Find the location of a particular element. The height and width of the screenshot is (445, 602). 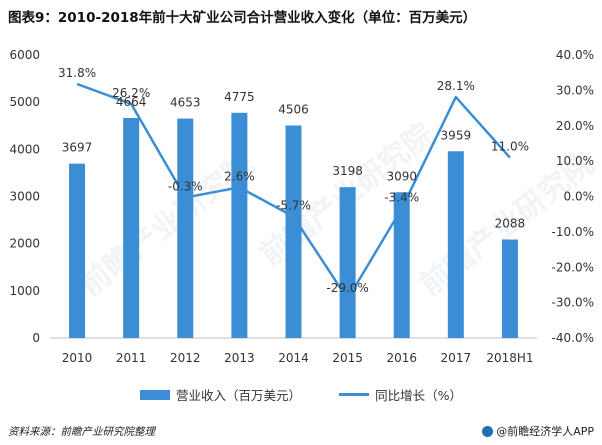

x-tick-label: 2018H1 is located at coordinates (509, 358).